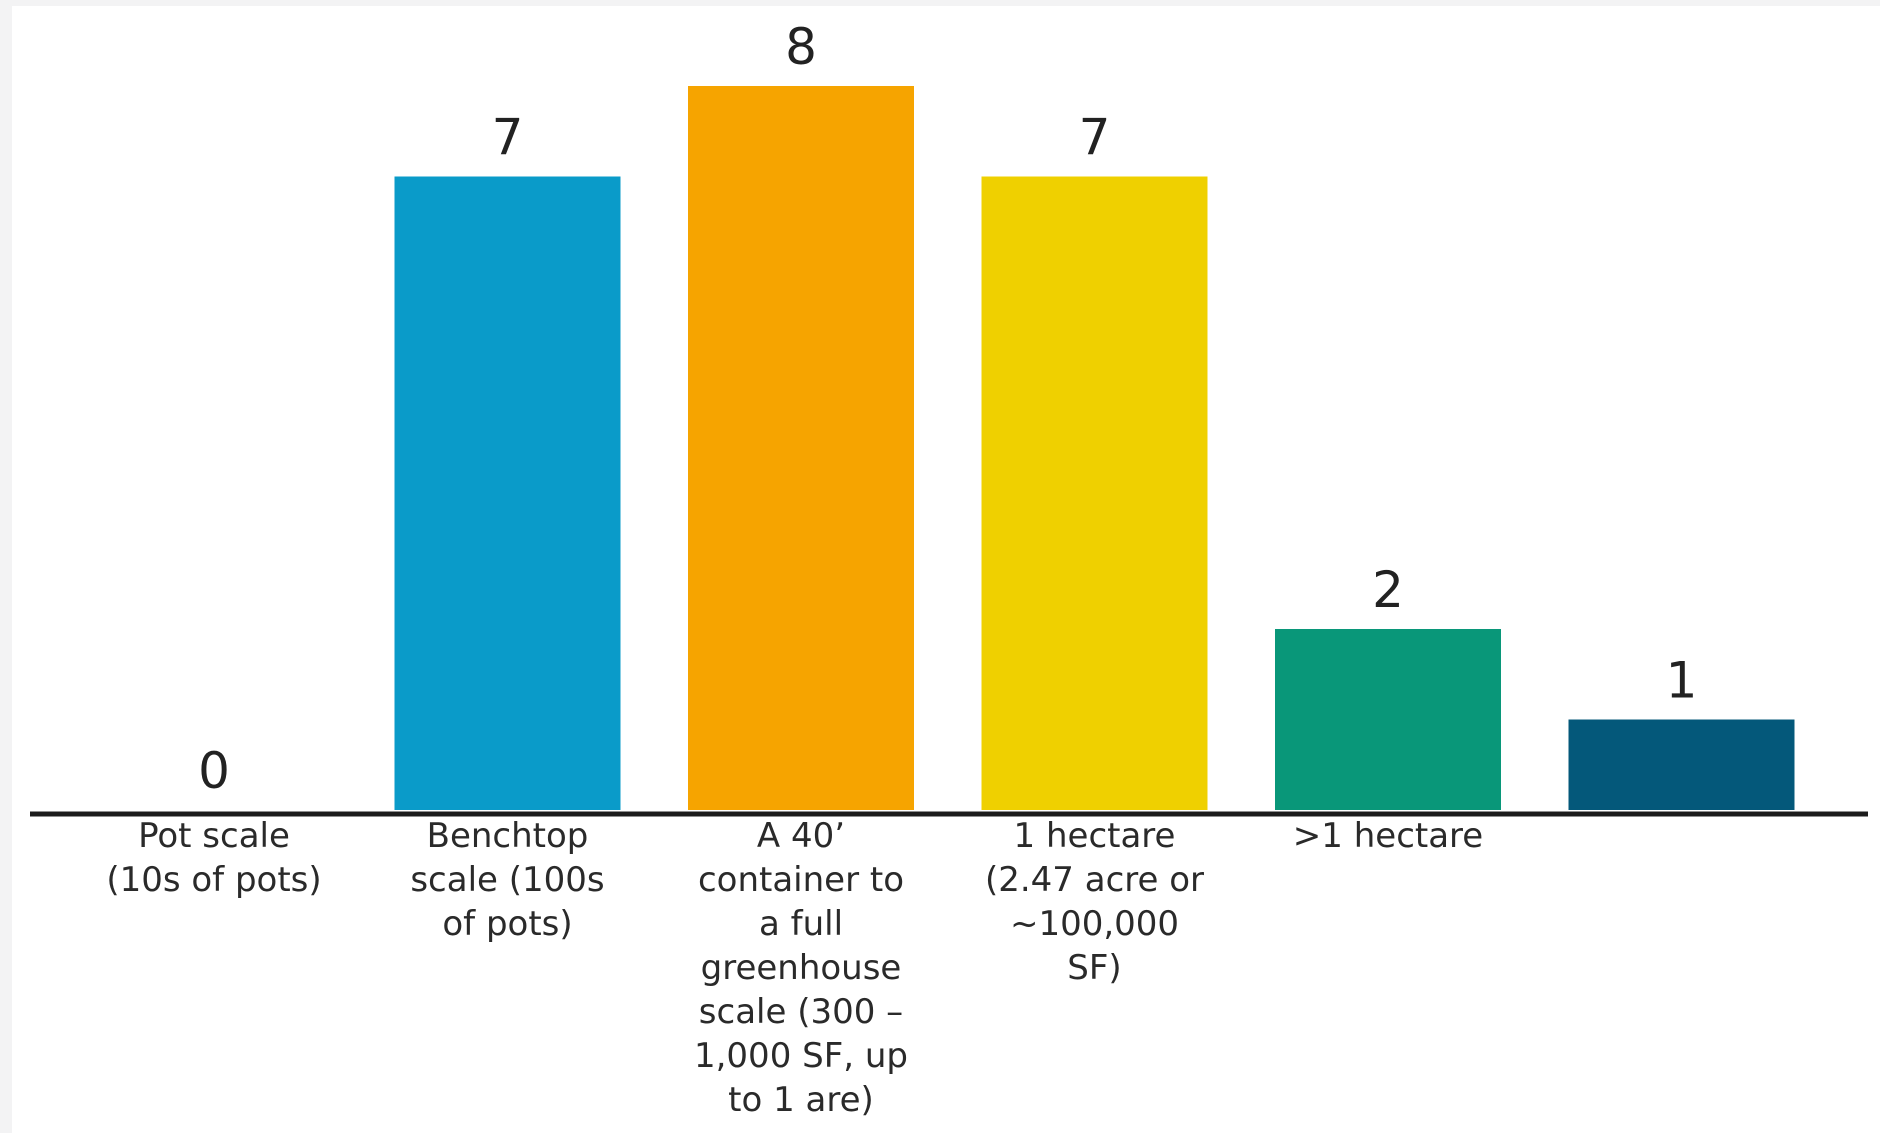 The height and width of the screenshot is (1133, 1880). What do you see at coordinates (507, 880) in the screenshot?
I see `category-label-1-line-1: scale (100s` at bounding box center [507, 880].